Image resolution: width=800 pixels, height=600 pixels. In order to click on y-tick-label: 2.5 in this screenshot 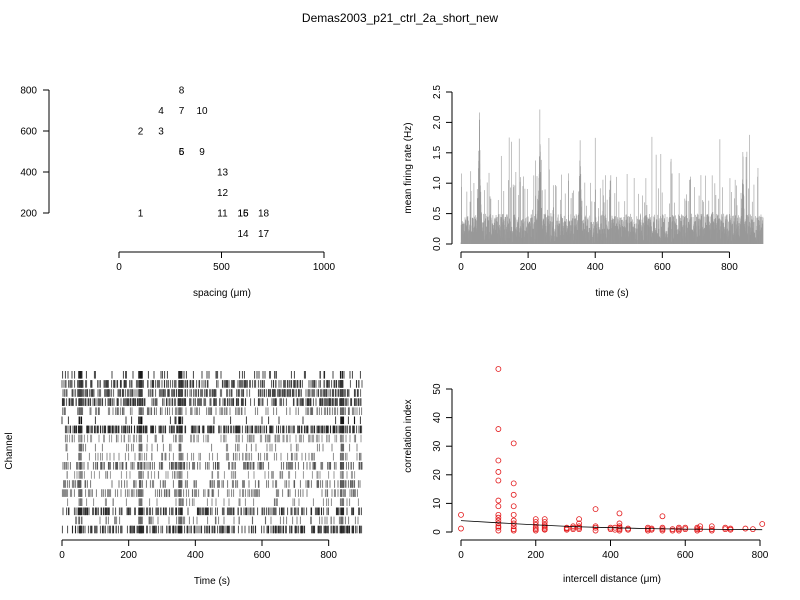, I will do `click(437, 92)`.